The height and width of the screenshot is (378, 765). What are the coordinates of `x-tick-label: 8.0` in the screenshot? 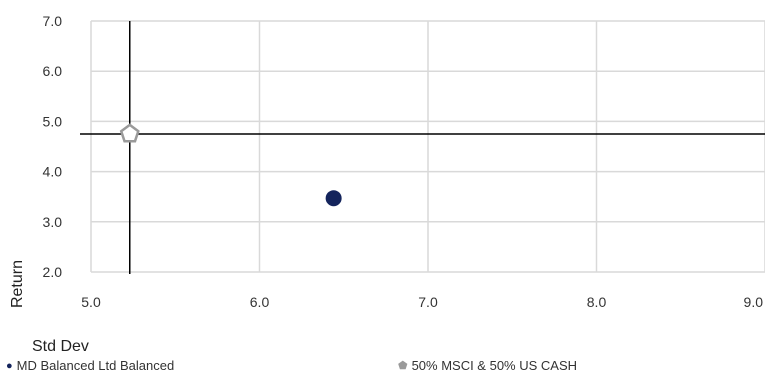 It's located at (597, 302).